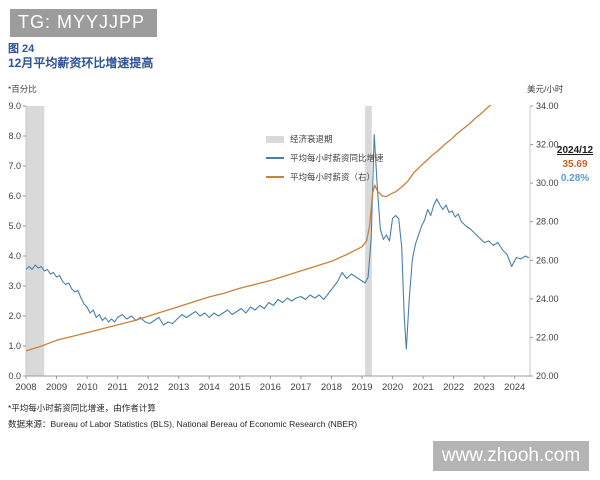 This screenshot has width=600, height=480. Describe the element at coordinates (25, 387) in the screenshot. I see `x-axis-tick-label: 2008` at that location.